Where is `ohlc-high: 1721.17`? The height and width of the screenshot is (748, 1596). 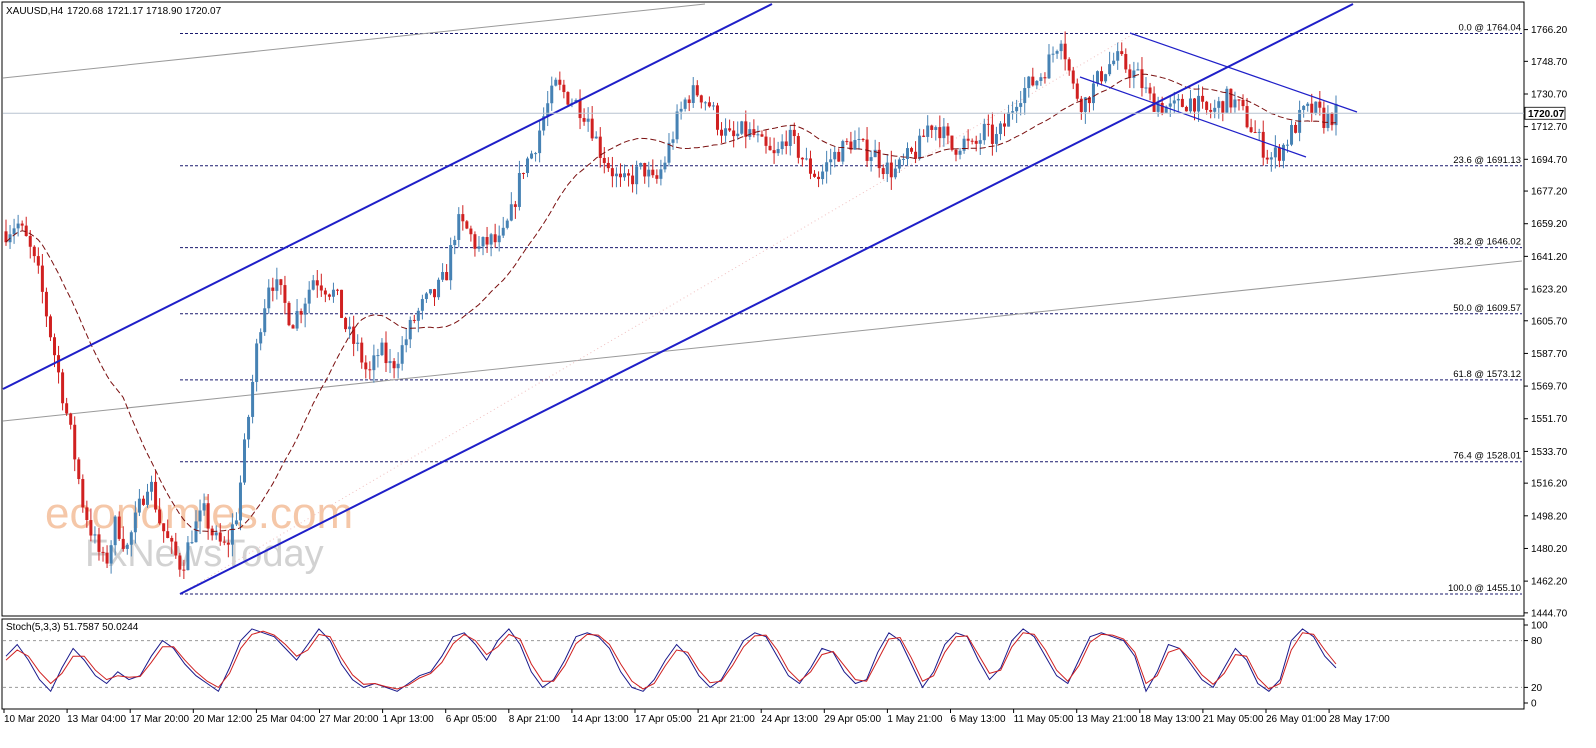 ohlc-high: 1721.17 is located at coordinates (125, 11).